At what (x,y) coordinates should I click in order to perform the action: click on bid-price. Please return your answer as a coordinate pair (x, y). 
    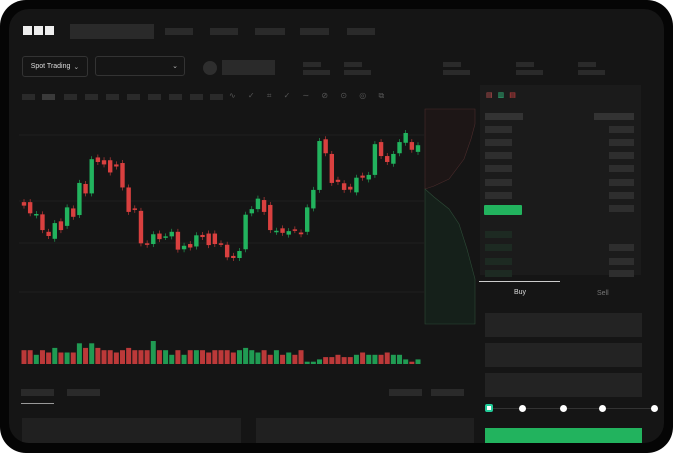
    Looking at the image, I should click on (498, 234).